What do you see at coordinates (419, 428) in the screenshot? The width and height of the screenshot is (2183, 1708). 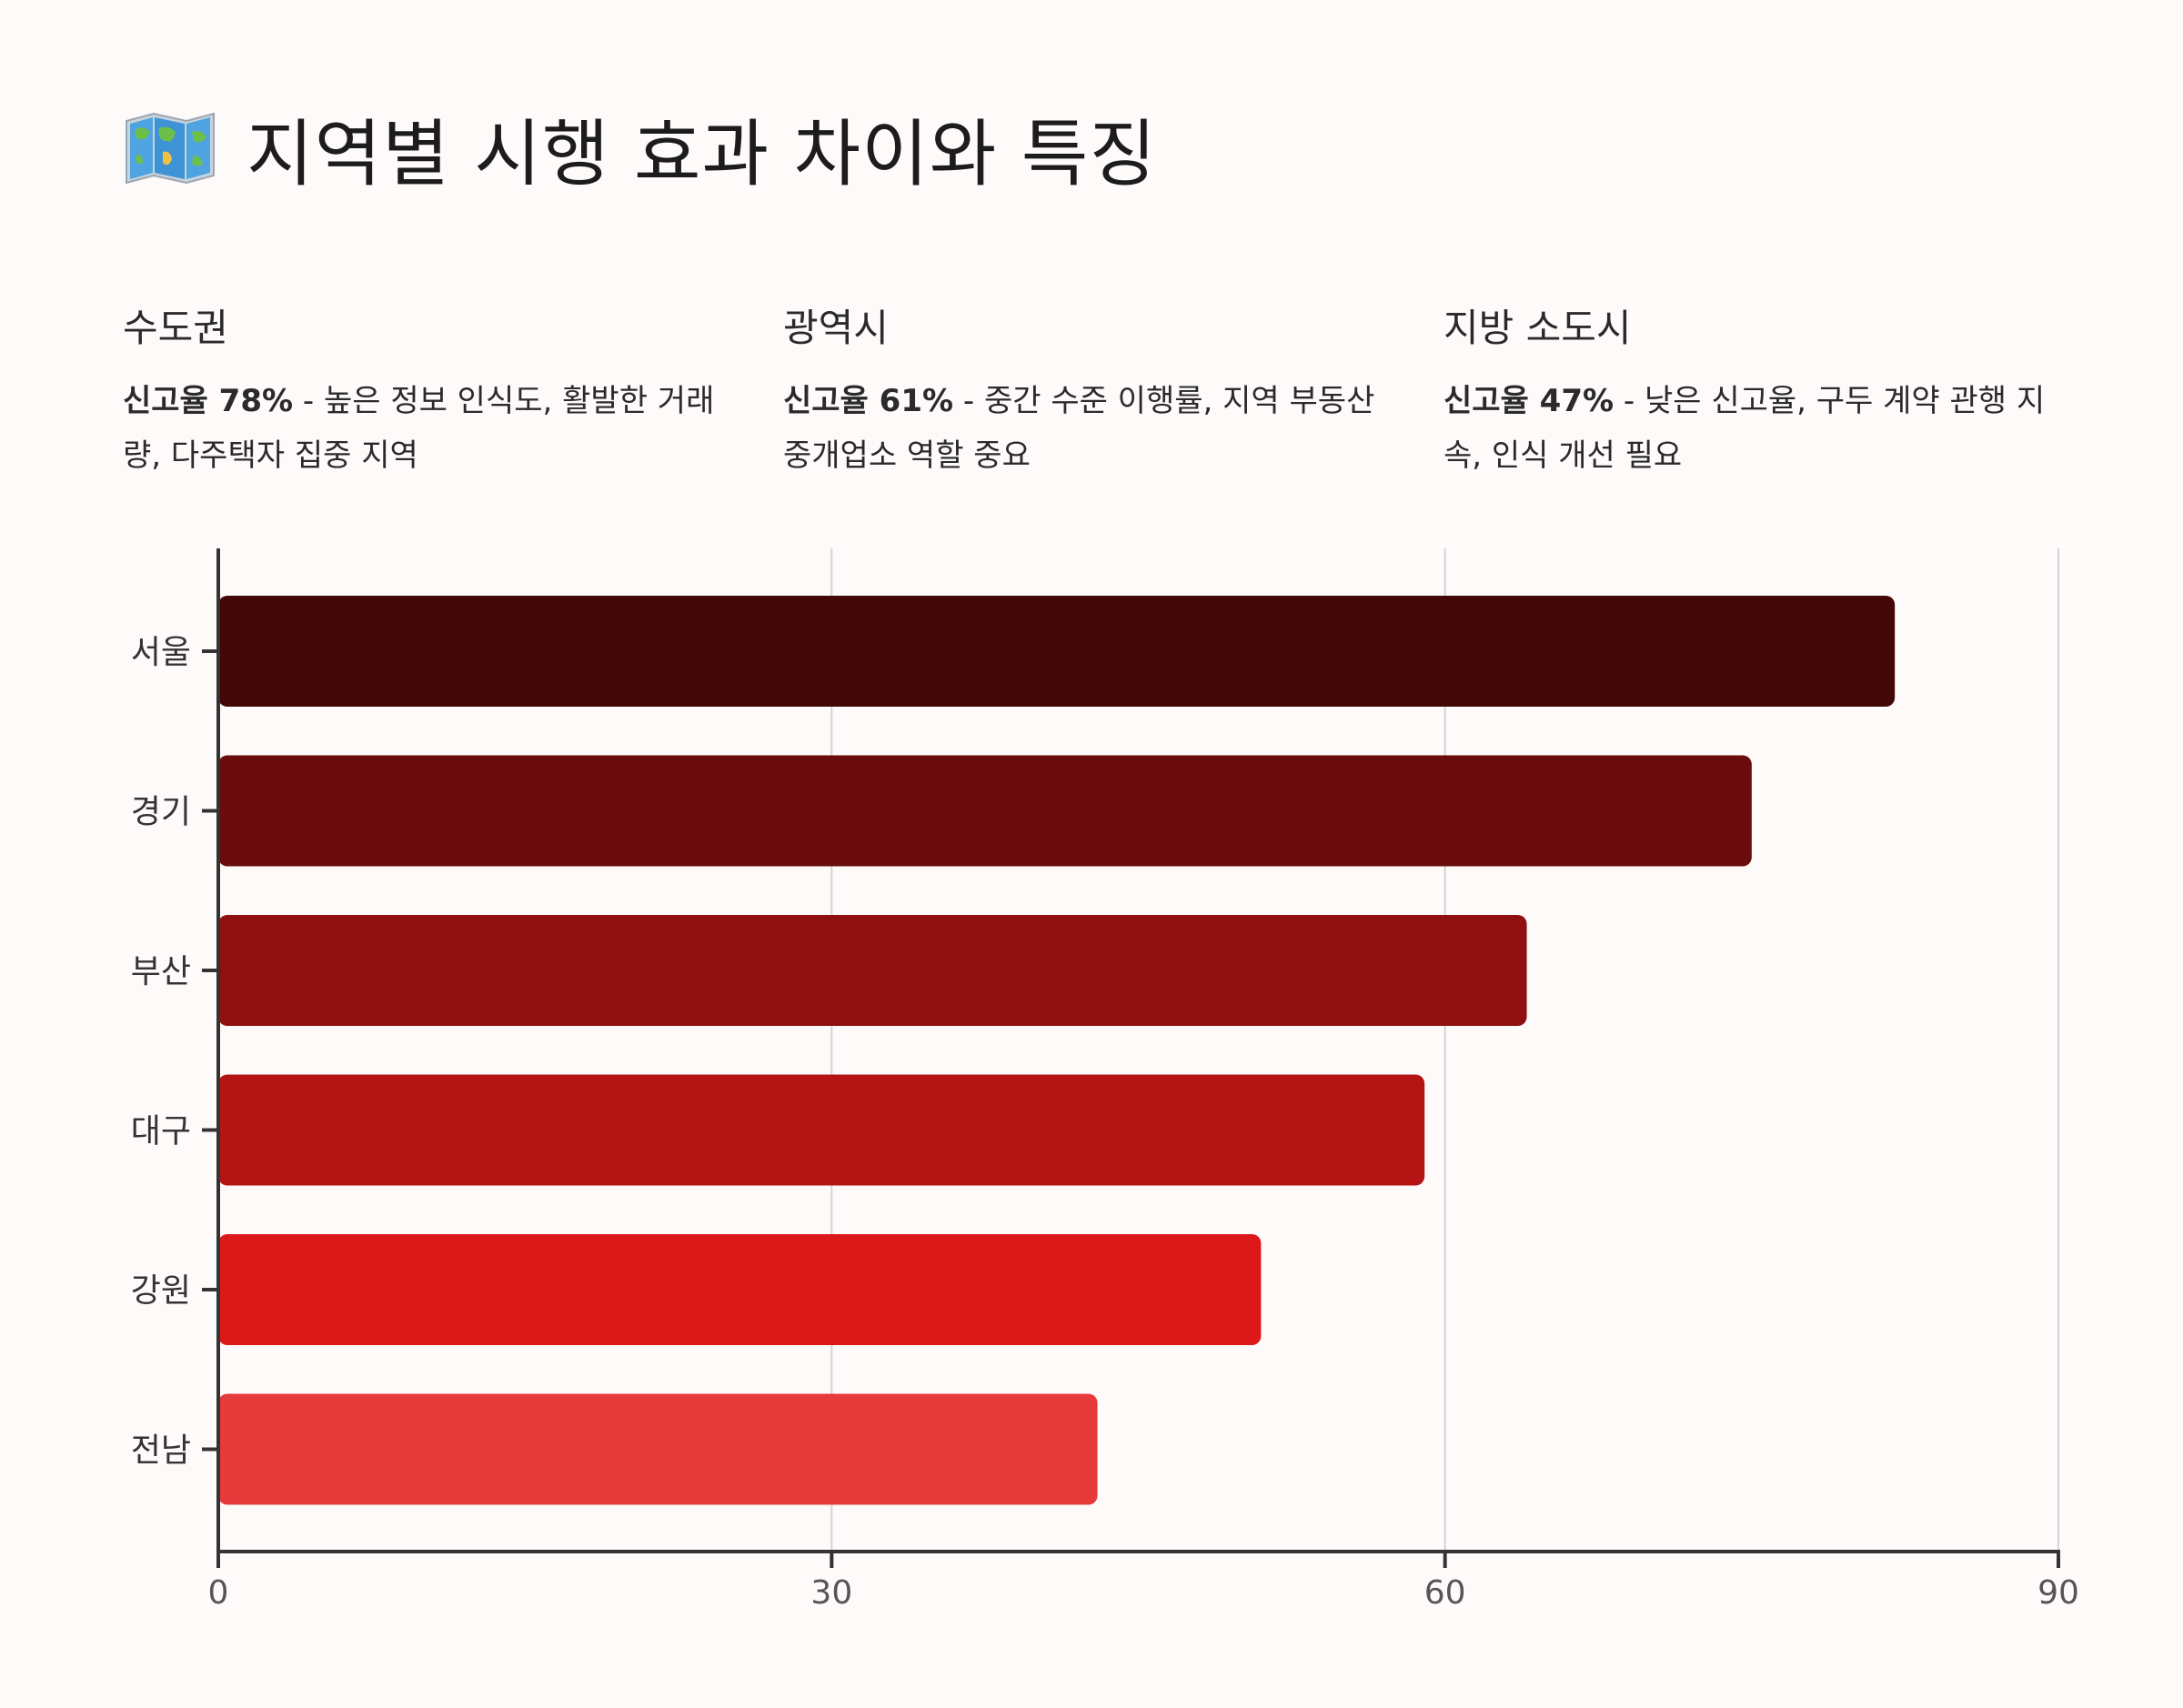 I see `region-detail: - 높은 정보 인식도, 활발한 거래량, 다주택자 집중 지역` at bounding box center [419, 428].